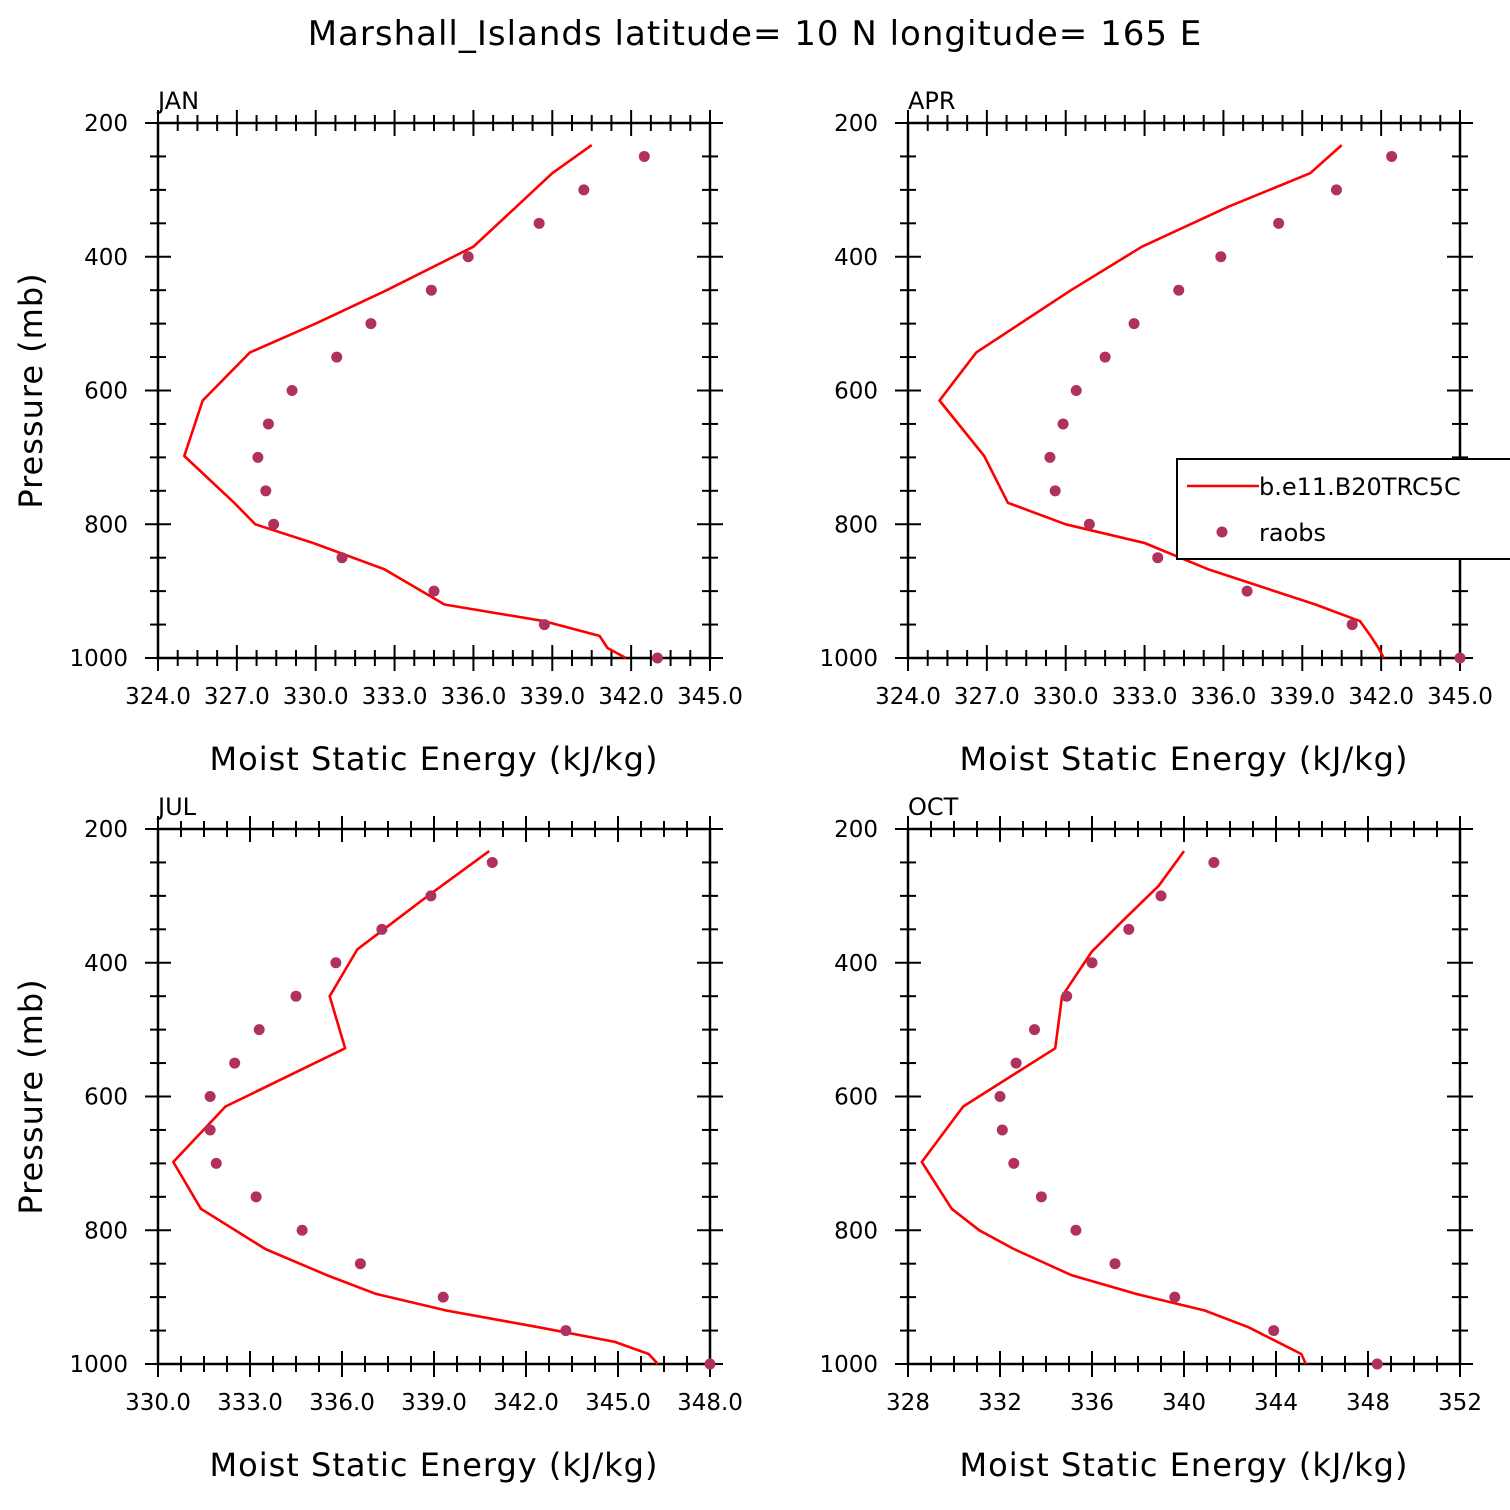 The height and width of the screenshot is (1510, 1510). What do you see at coordinates (932, 101) in the screenshot?
I see `panel-label-apr: APR` at bounding box center [932, 101].